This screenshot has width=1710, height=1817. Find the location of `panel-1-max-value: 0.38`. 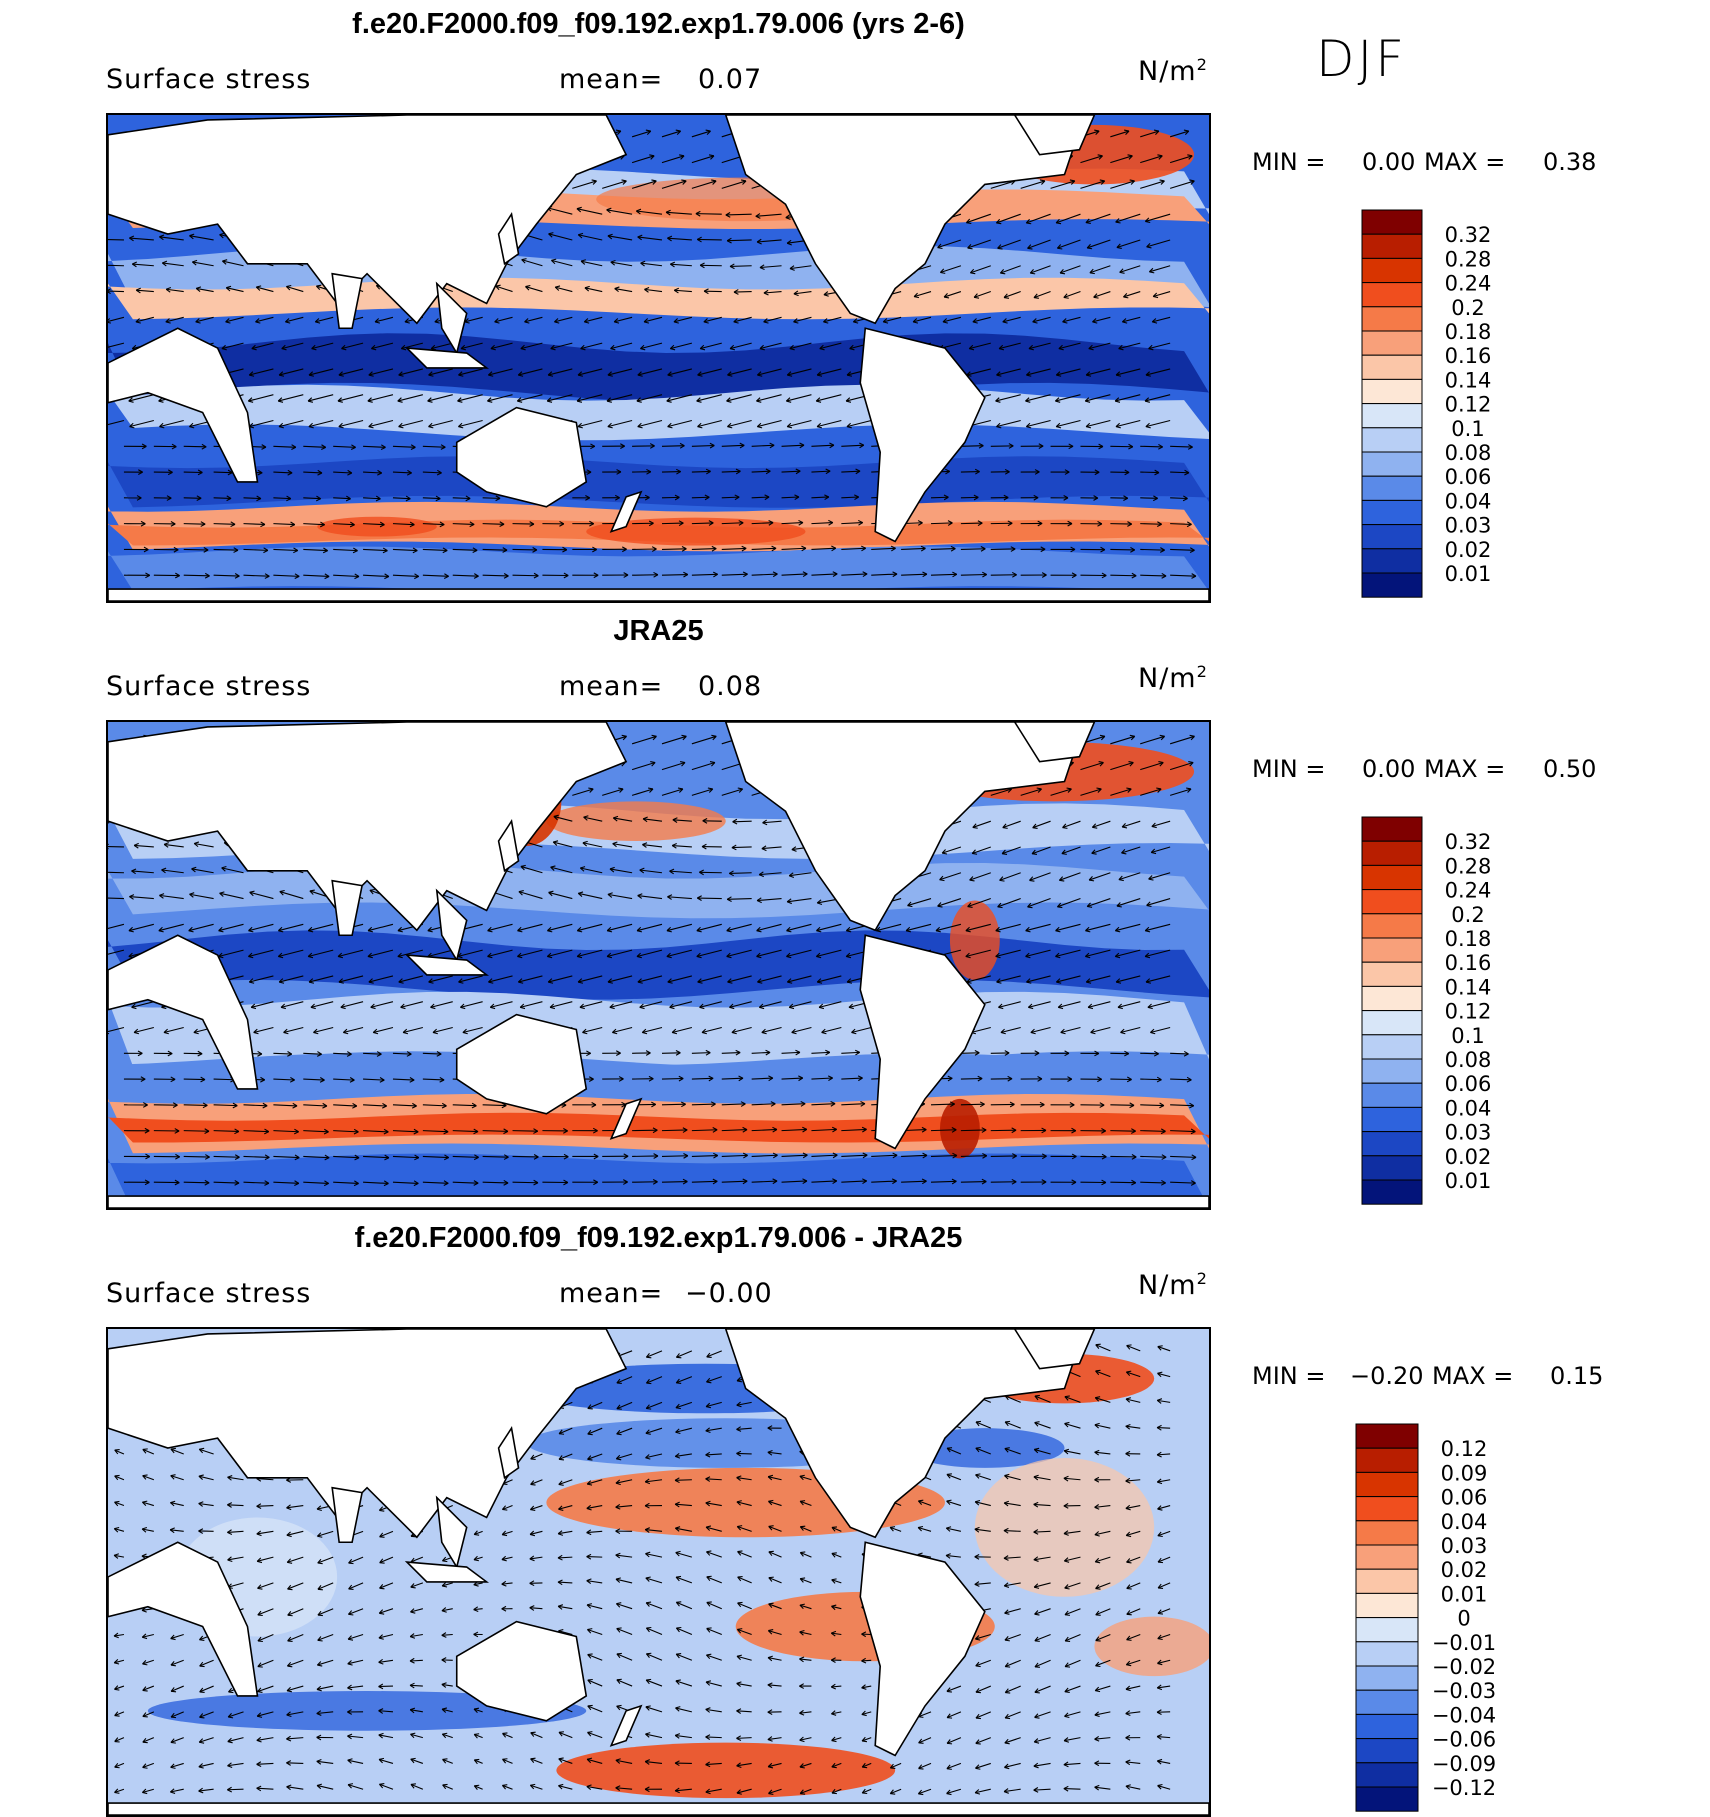

panel-1-max-value: 0.38 is located at coordinates (1569, 162).